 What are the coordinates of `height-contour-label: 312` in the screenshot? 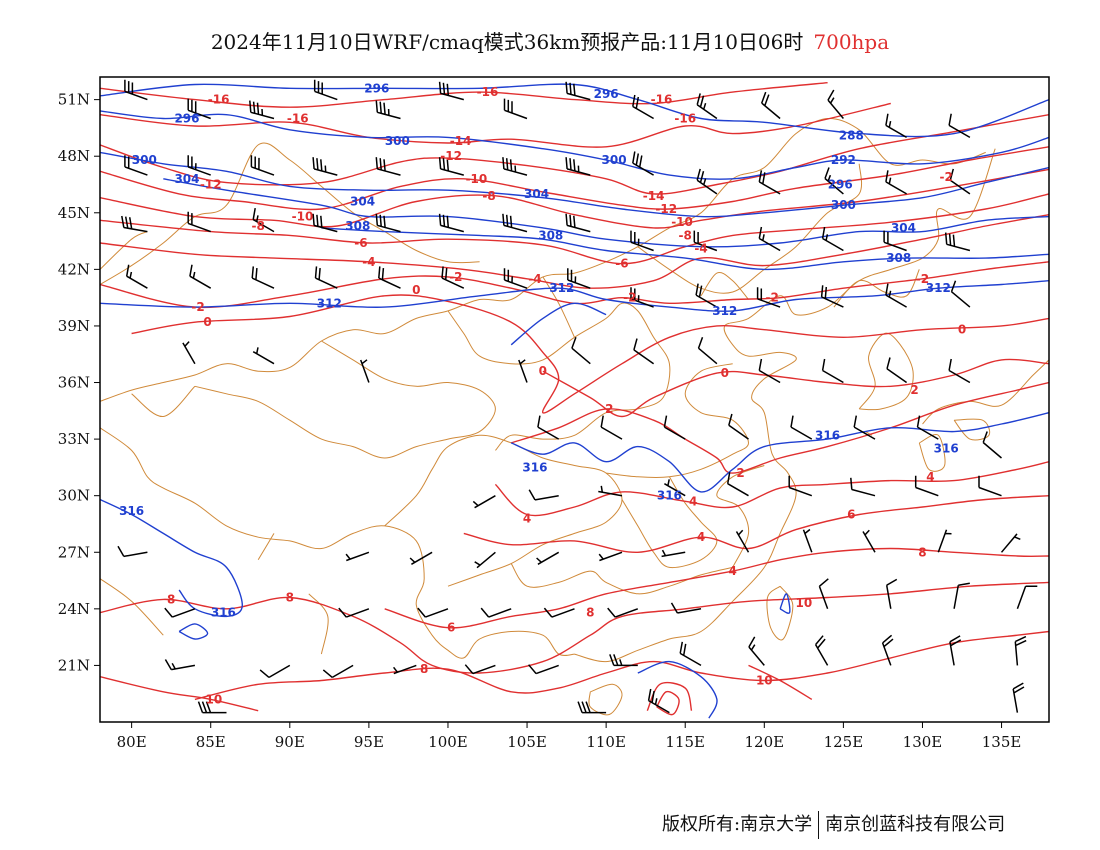 It's located at (329, 303).